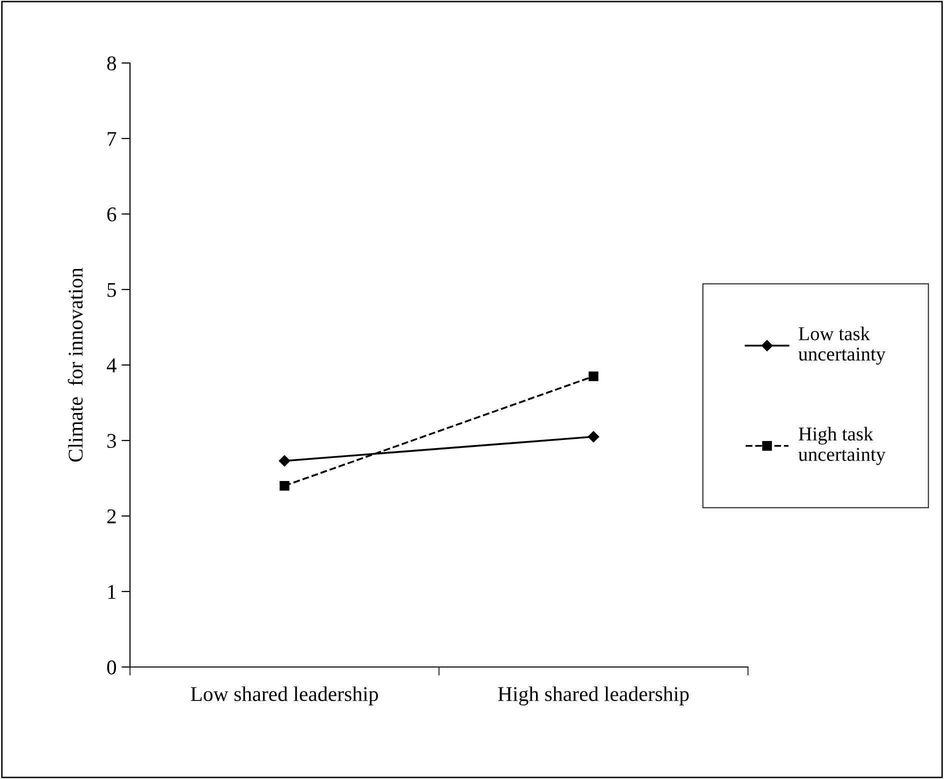  I want to click on legend-label: High task uncertainty, so click(842, 445).